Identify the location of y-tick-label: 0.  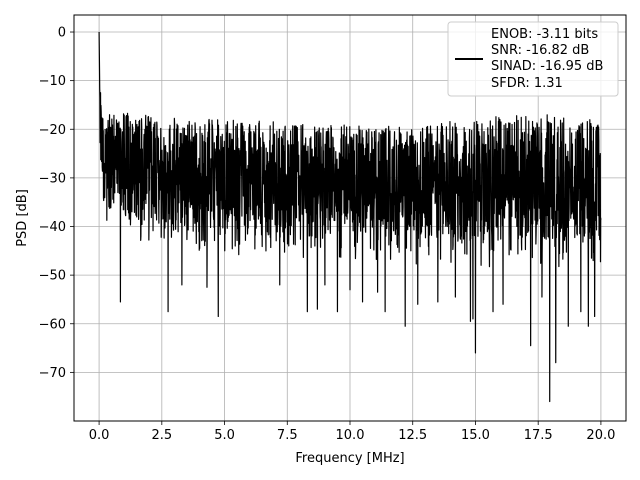
(62, 33).